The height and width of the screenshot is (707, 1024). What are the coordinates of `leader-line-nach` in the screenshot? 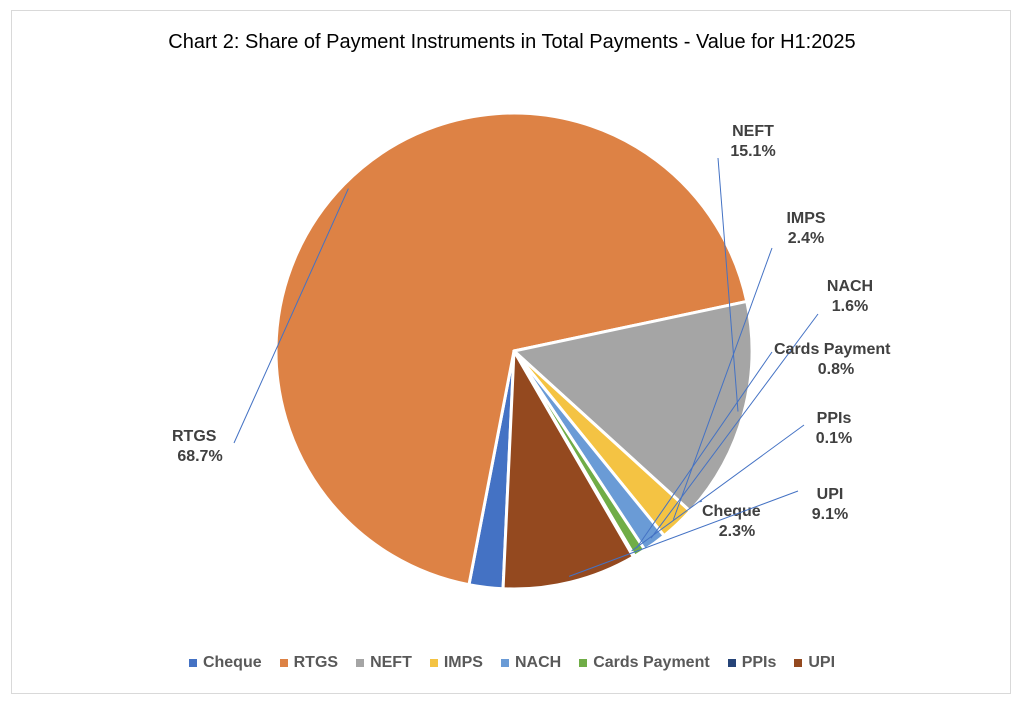 It's located at (734, 426).